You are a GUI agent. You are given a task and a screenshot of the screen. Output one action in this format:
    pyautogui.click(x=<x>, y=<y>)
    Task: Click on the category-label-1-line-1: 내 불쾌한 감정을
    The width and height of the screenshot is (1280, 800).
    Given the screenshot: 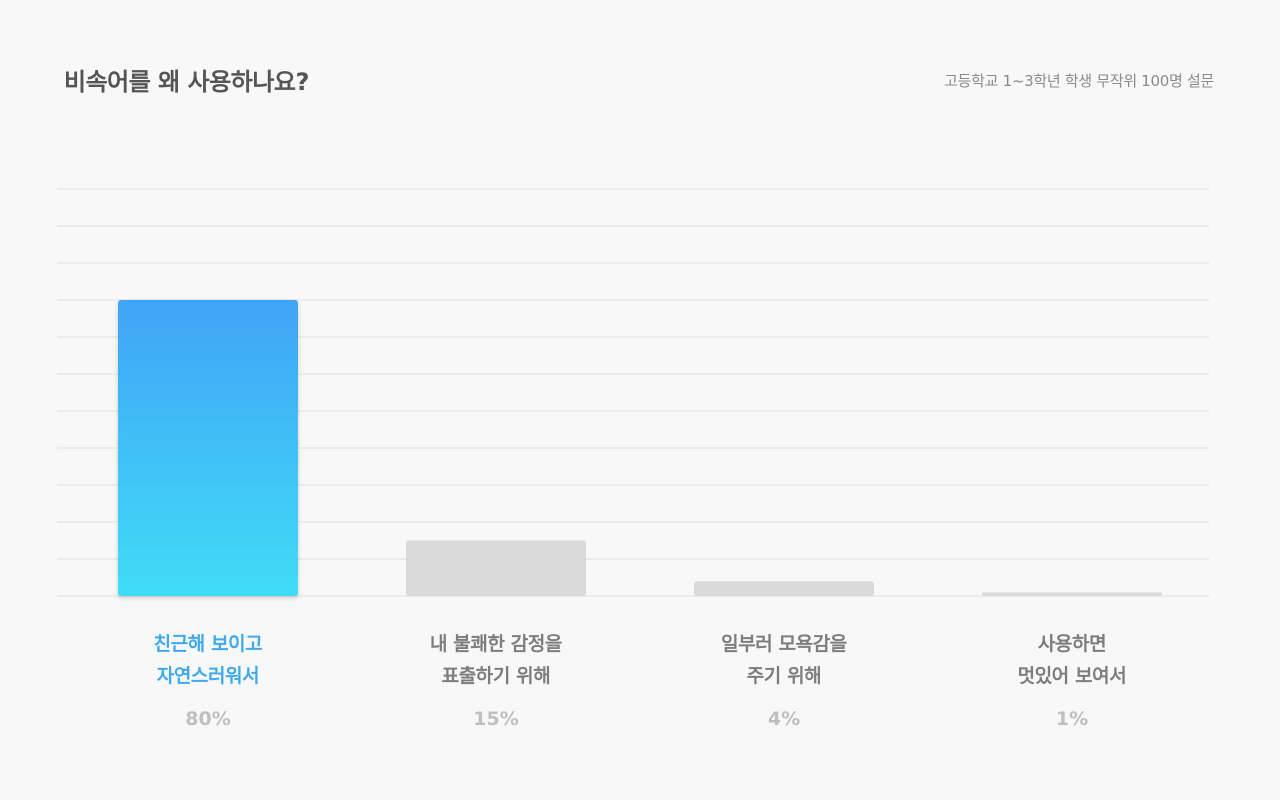 What is the action you would take?
    pyautogui.click(x=496, y=644)
    